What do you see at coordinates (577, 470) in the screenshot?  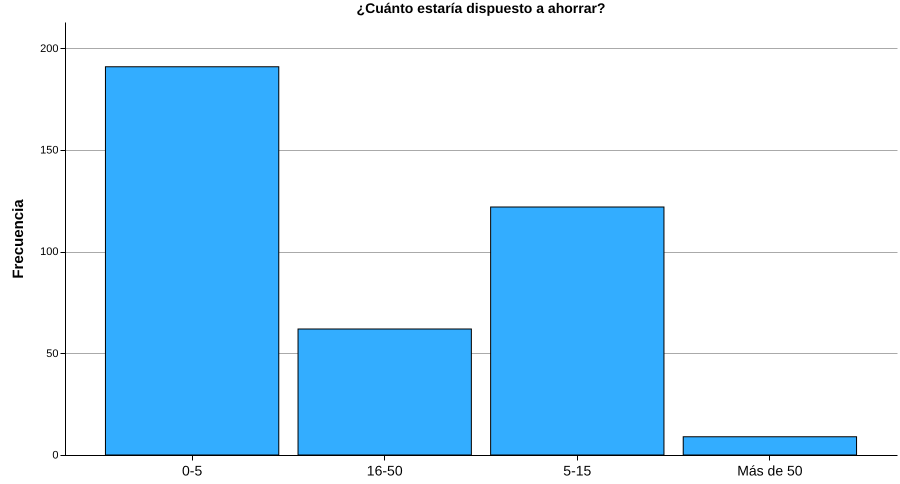 I see `x-tick-label: 5-15` at bounding box center [577, 470].